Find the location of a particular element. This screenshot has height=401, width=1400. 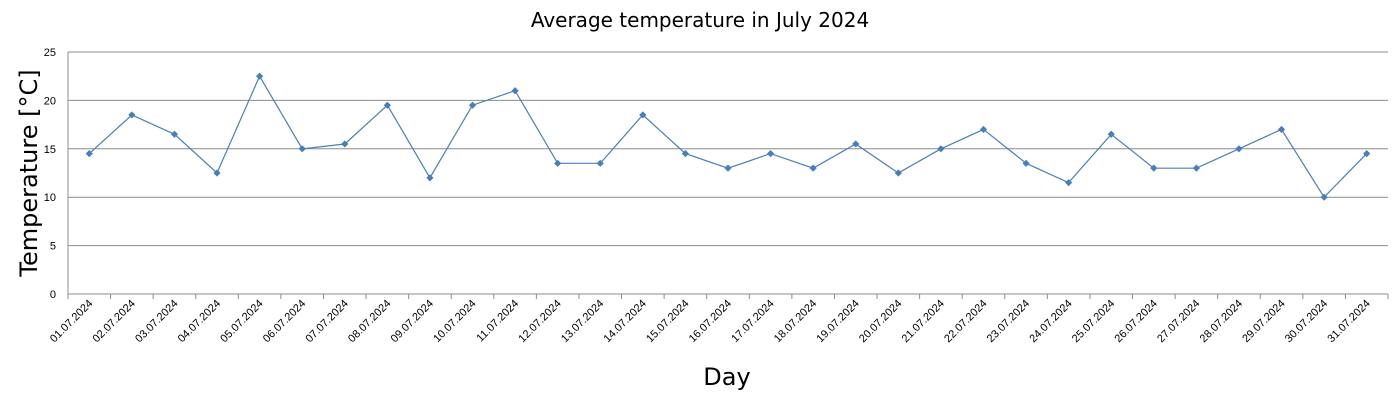

y-tick-labels: 0 5 10 15 20 25 is located at coordinates (50, 174).